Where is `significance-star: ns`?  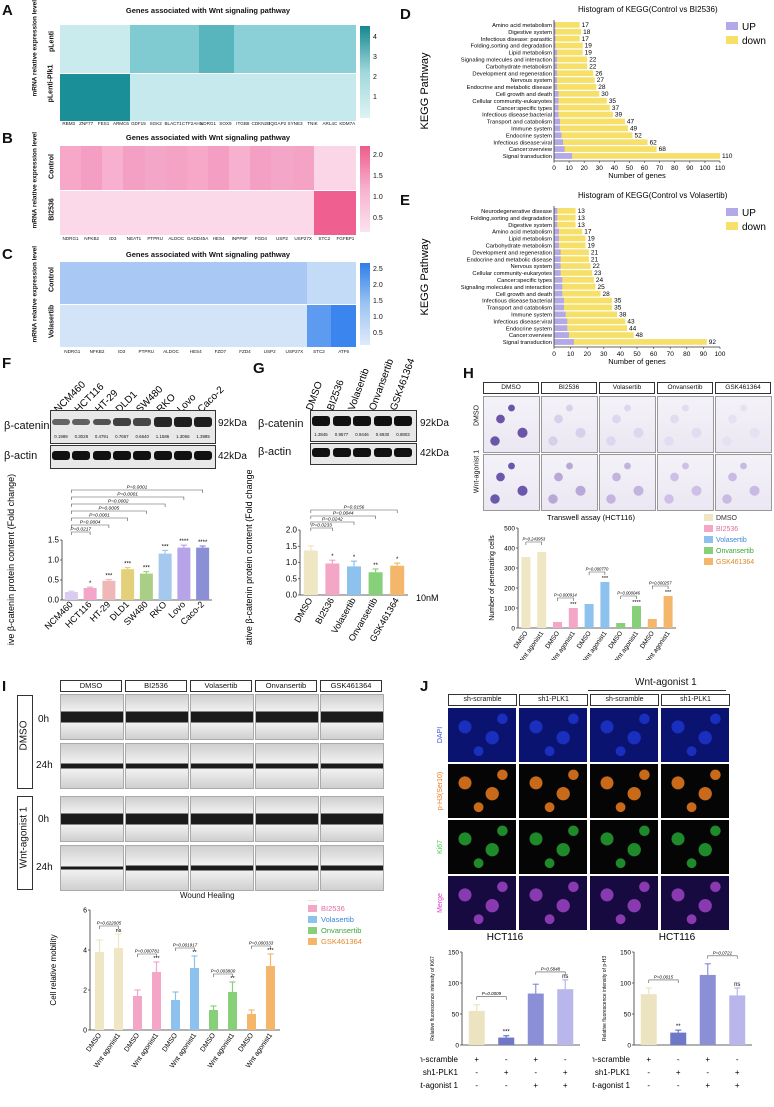
significance-star: ns is located at coordinates (737, 985).